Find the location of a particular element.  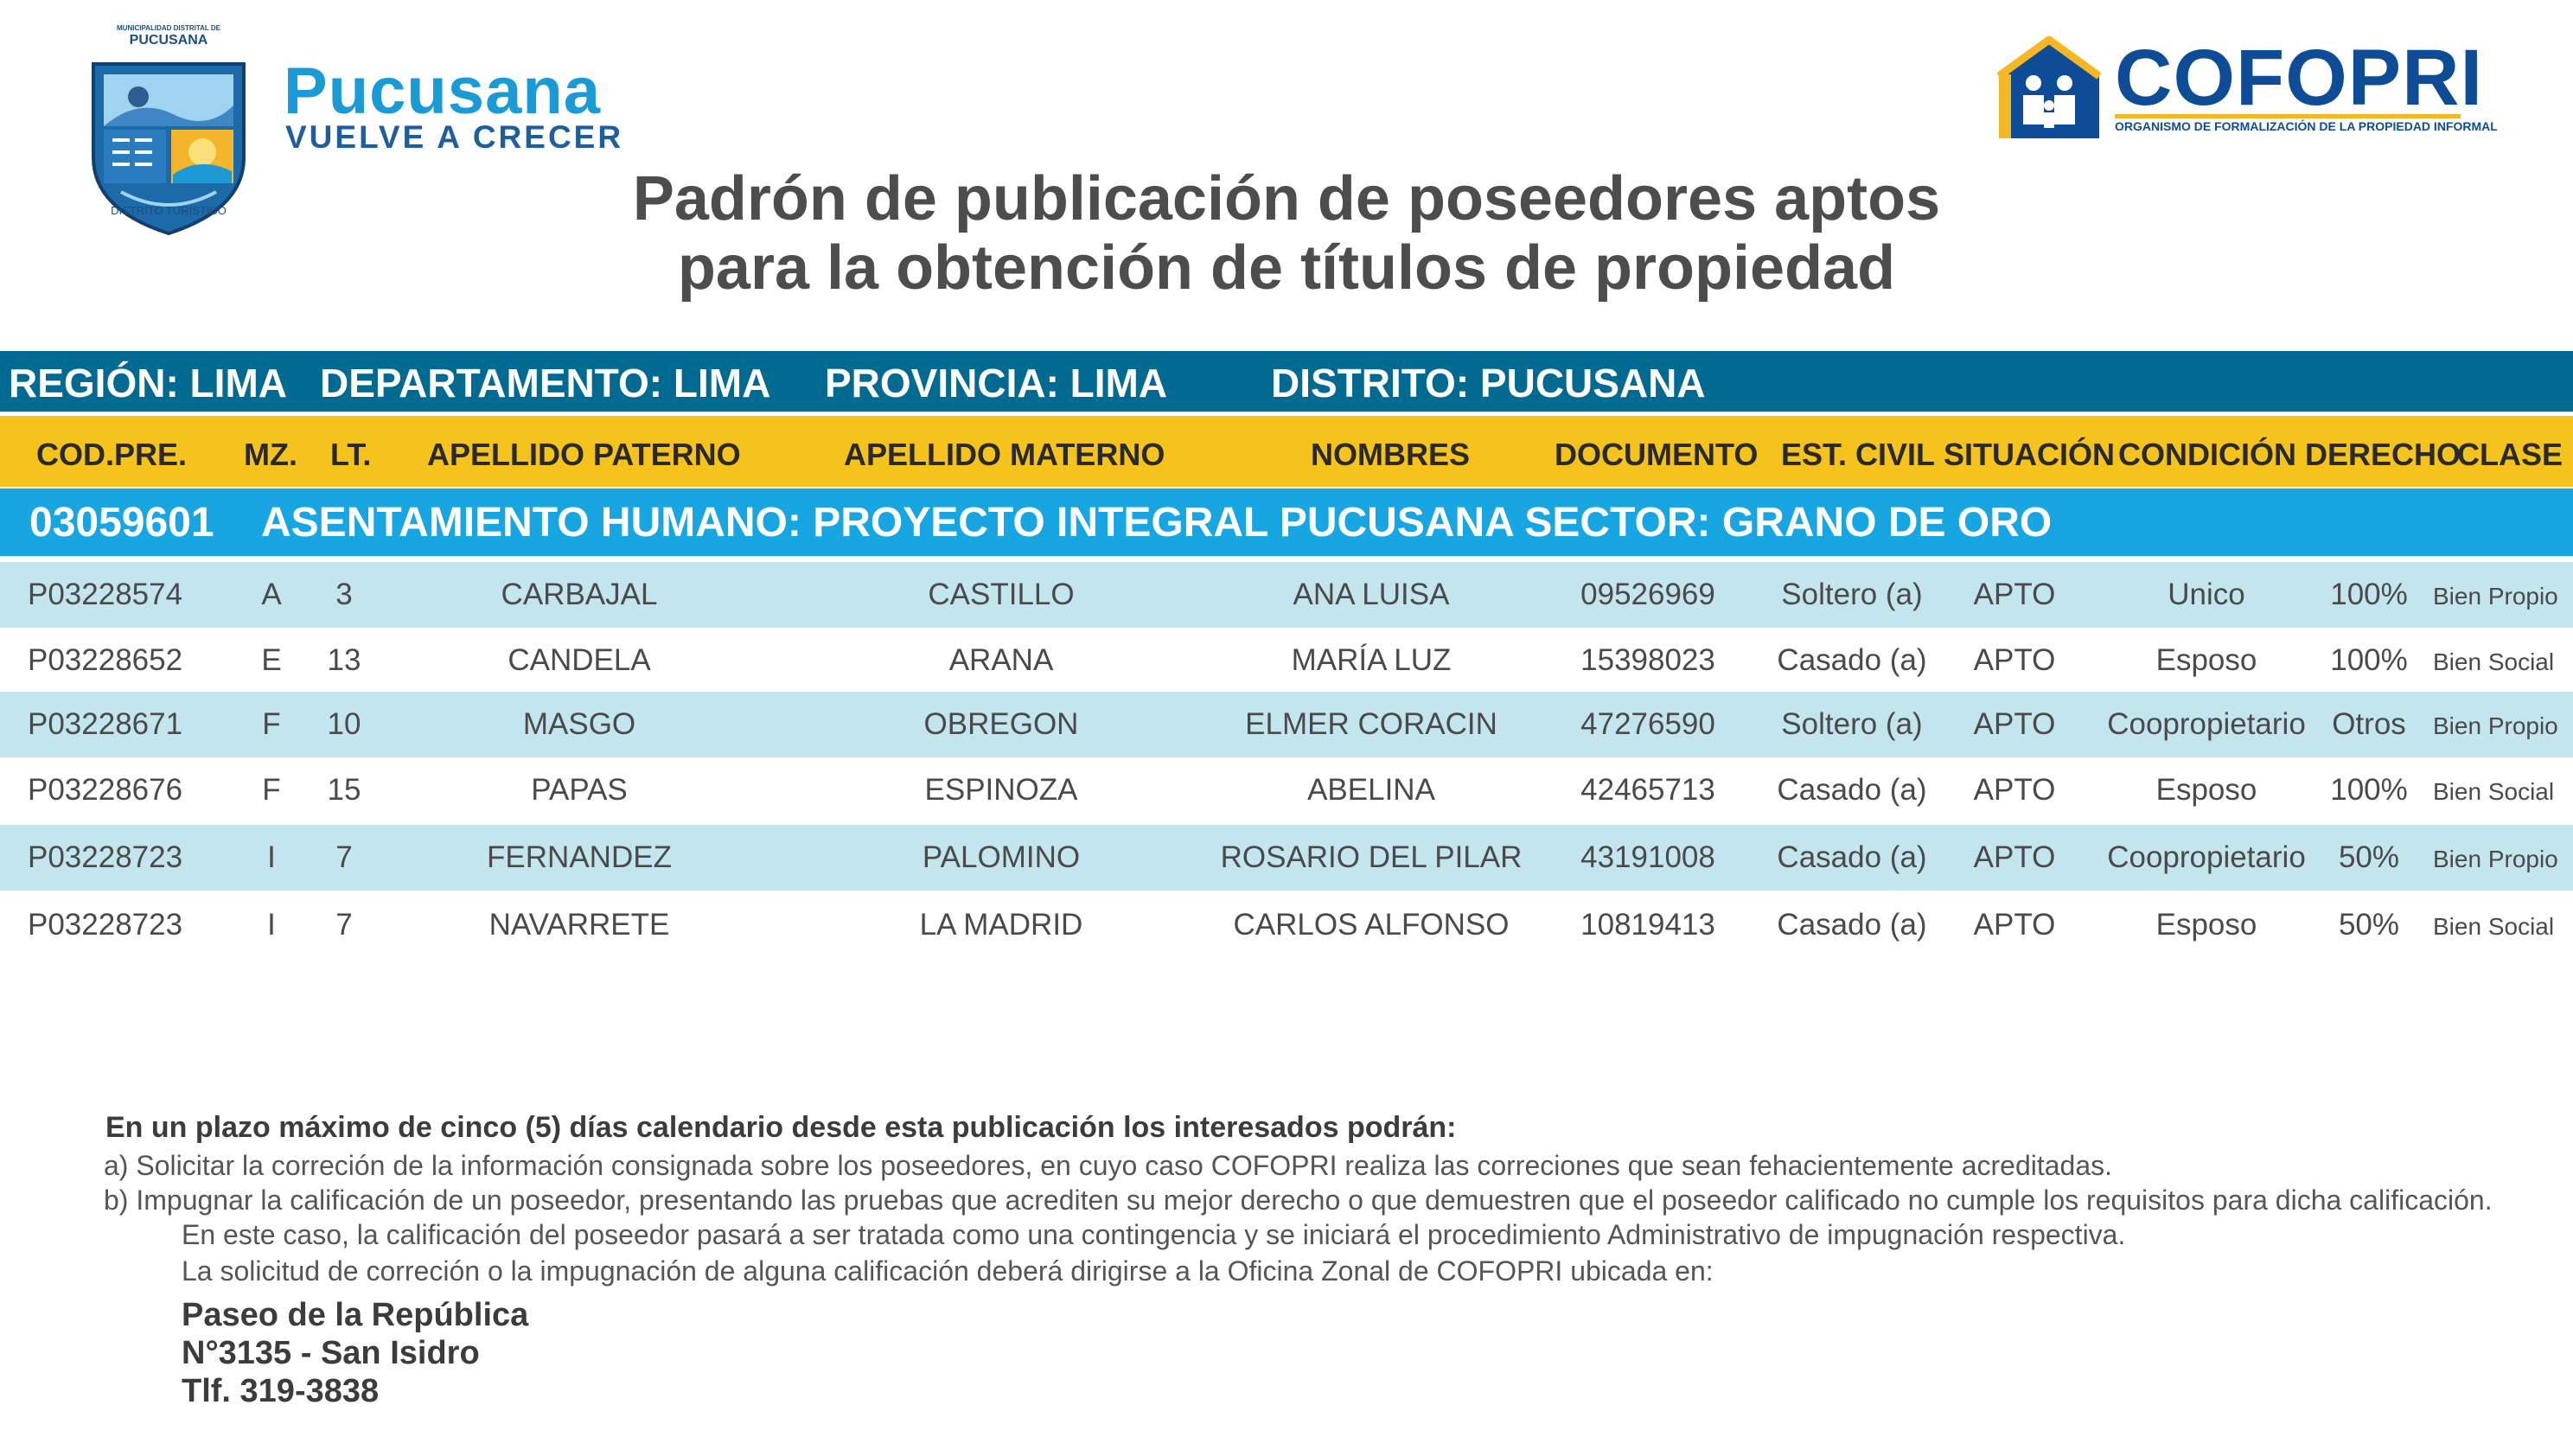

shield-top-text: MUNICIPALIDAD DISTRITAL DE is located at coordinates (168, 28).